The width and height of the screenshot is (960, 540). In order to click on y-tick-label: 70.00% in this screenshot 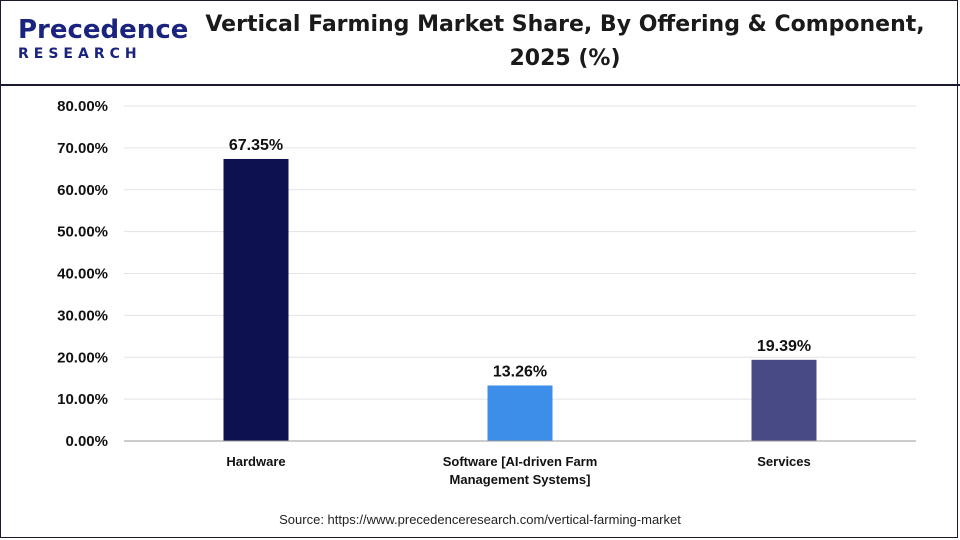, I will do `click(82, 148)`.